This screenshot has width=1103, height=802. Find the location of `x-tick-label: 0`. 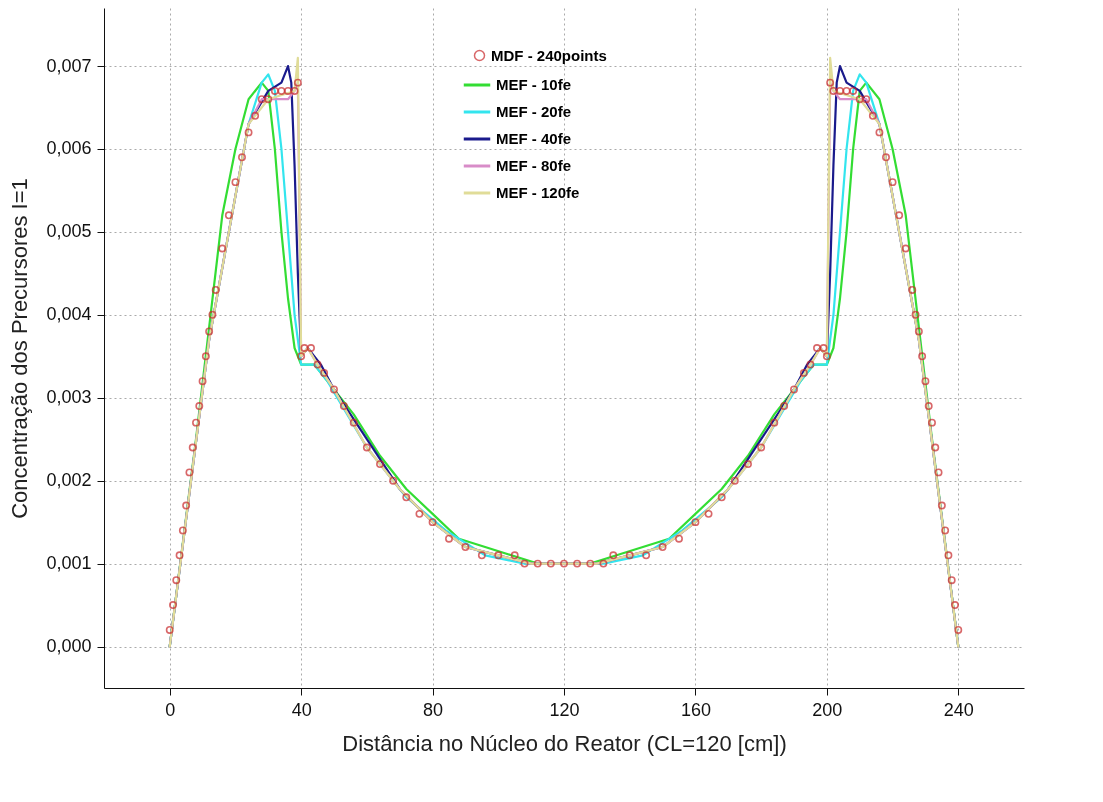

x-tick-label: 0 is located at coordinates (170, 709).